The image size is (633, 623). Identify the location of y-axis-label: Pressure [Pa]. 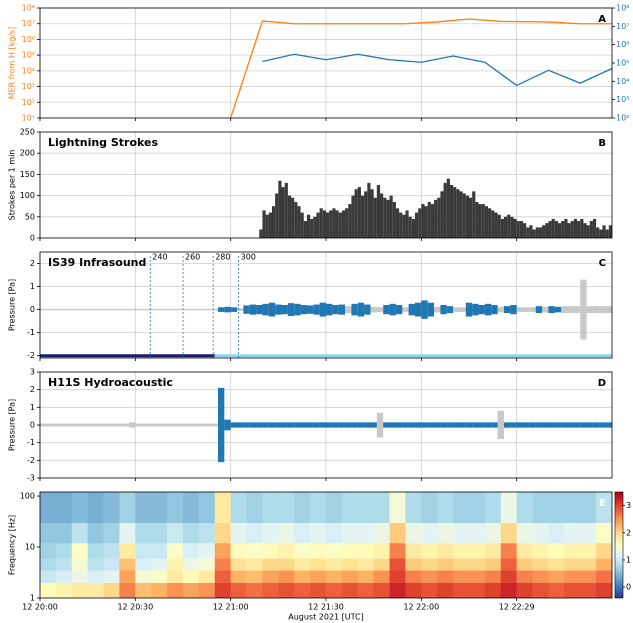
(12, 425).